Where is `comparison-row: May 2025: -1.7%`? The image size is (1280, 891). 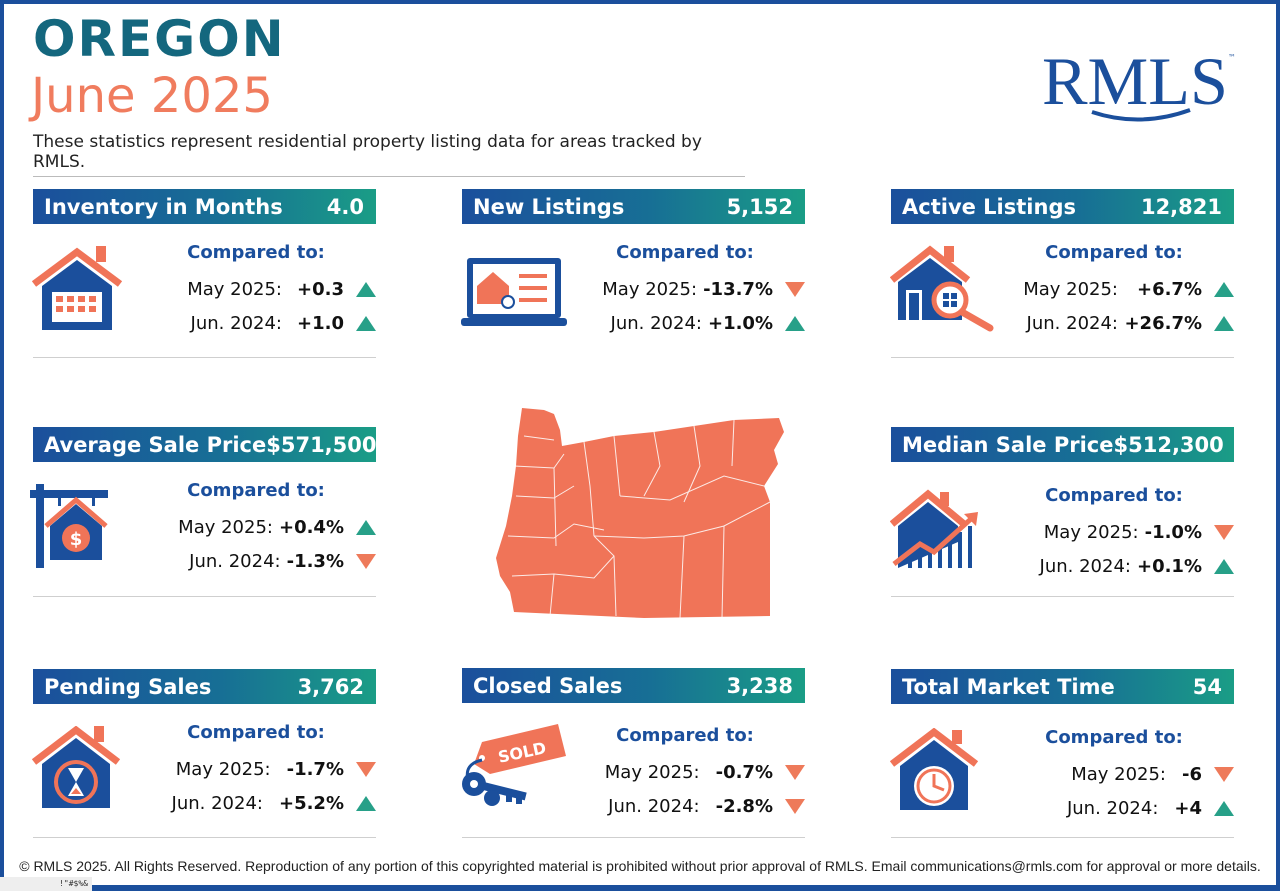
comparison-row: May 2025: -1.7% is located at coordinates (256, 769).